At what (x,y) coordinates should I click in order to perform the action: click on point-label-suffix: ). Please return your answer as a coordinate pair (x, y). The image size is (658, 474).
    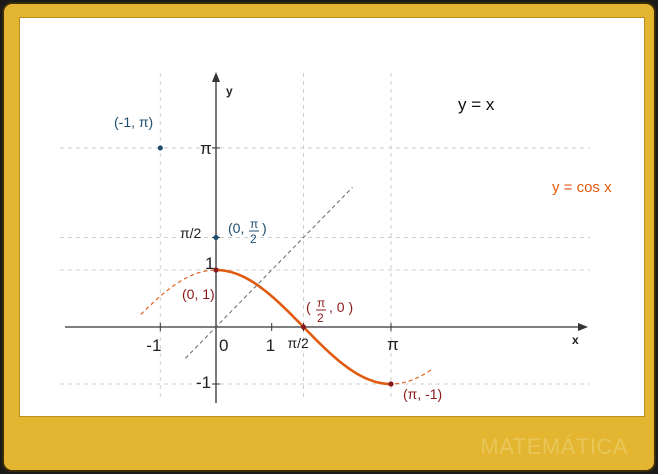
    Looking at the image, I should click on (264, 228).